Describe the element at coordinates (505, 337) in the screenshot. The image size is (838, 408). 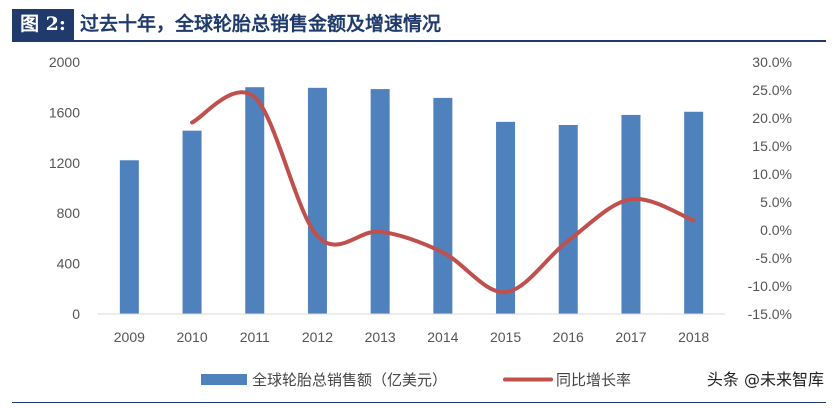
I see `x-tick-label: 2015` at that location.